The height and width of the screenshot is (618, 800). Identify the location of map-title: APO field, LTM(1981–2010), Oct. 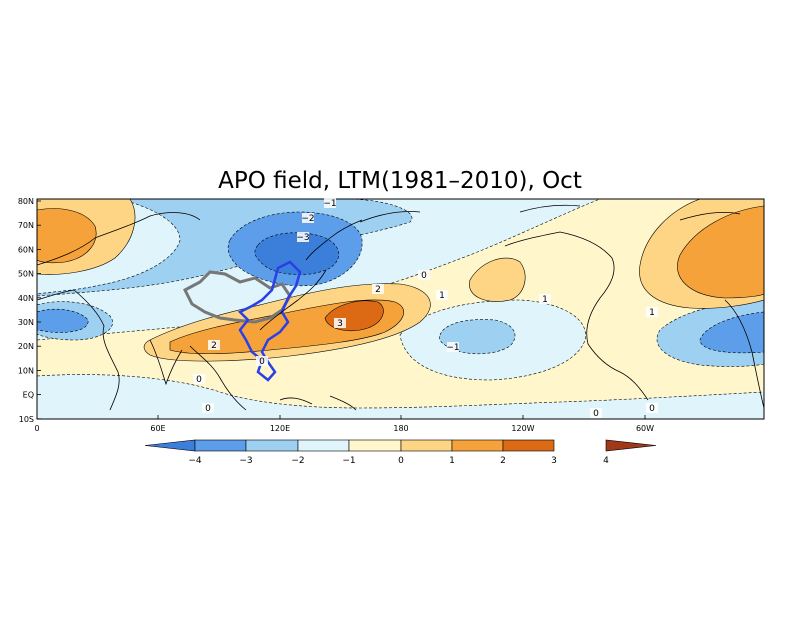
(400, 181).